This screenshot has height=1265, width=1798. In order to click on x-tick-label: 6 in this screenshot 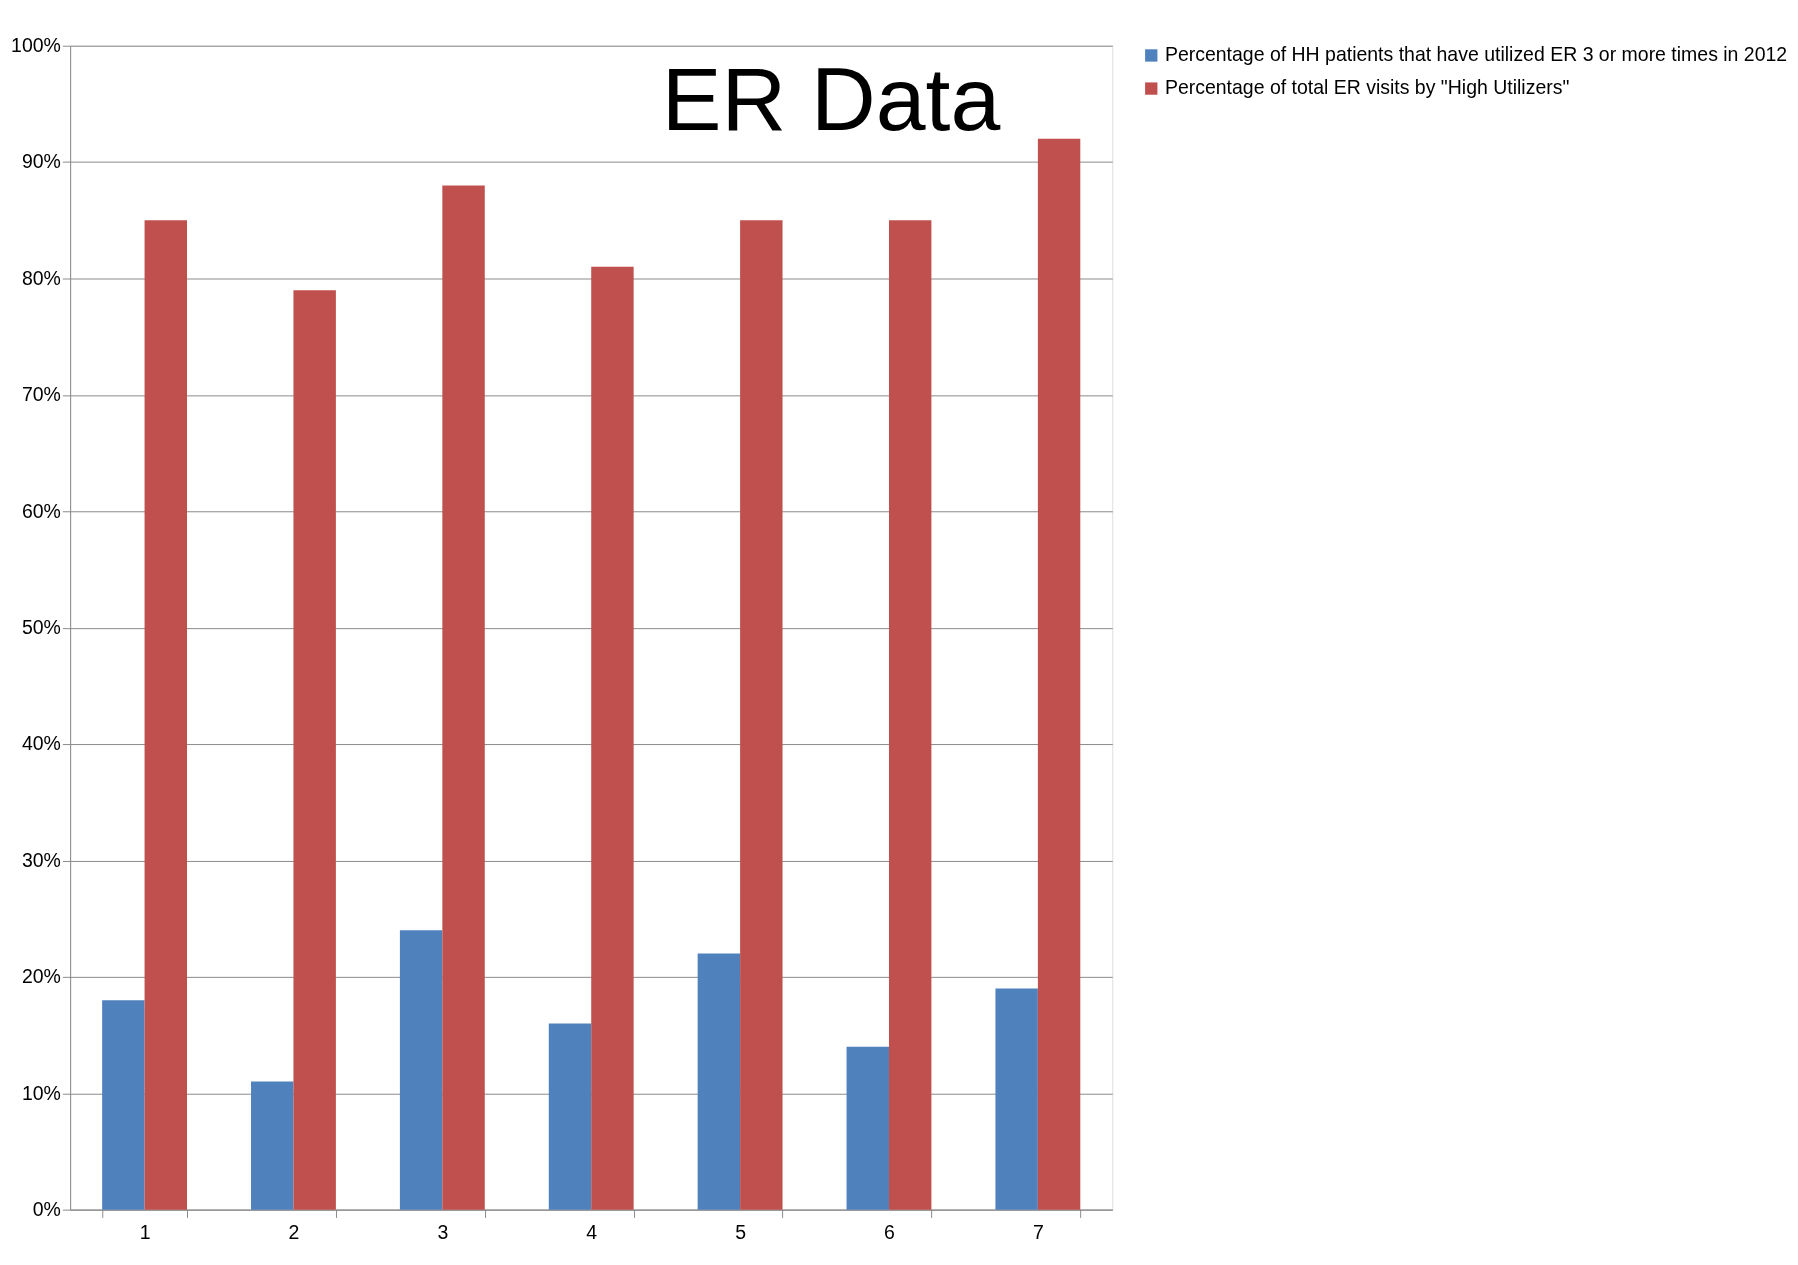, I will do `click(889, 1232)`.